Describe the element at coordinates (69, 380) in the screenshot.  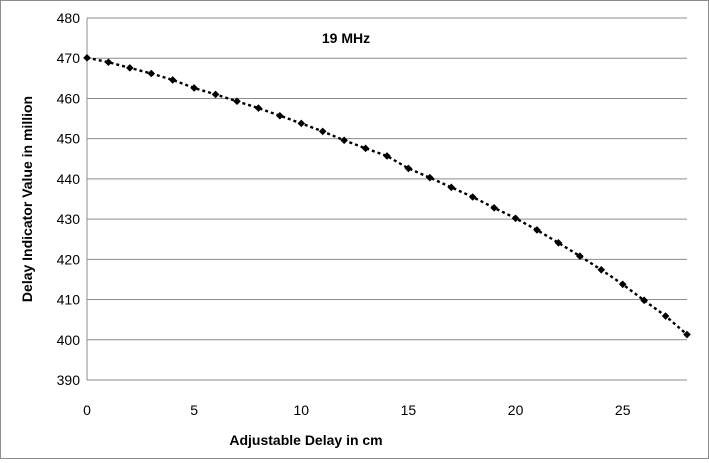
I see `y-tick-label: 390` at that location.